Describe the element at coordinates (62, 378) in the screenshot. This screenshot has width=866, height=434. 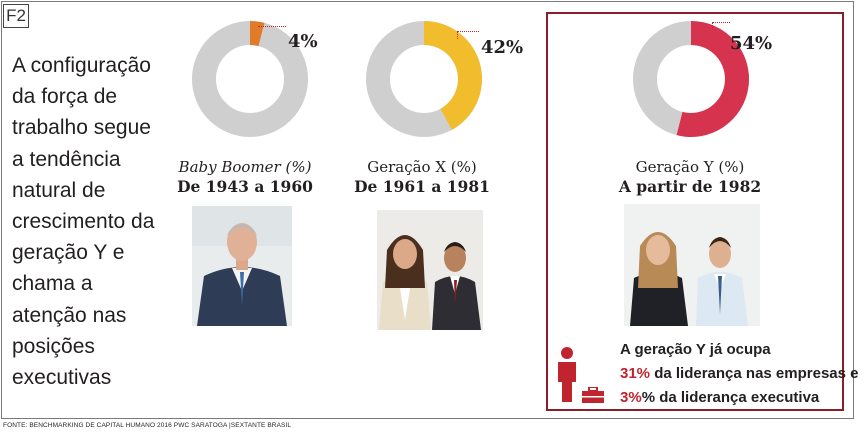
I see `intro-line: executivas` at that location.